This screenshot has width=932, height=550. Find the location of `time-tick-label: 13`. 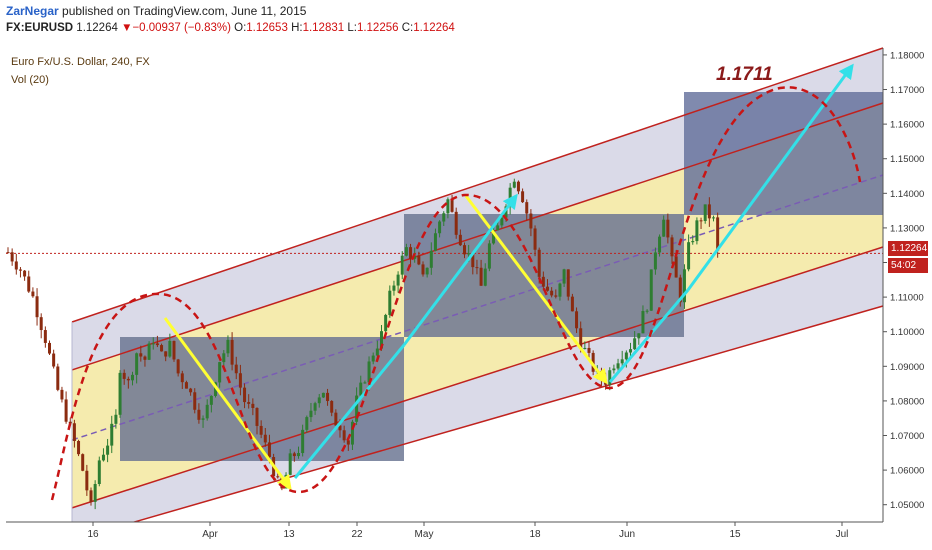

time-tick-label: 13 is located at coordinates (289, 534).